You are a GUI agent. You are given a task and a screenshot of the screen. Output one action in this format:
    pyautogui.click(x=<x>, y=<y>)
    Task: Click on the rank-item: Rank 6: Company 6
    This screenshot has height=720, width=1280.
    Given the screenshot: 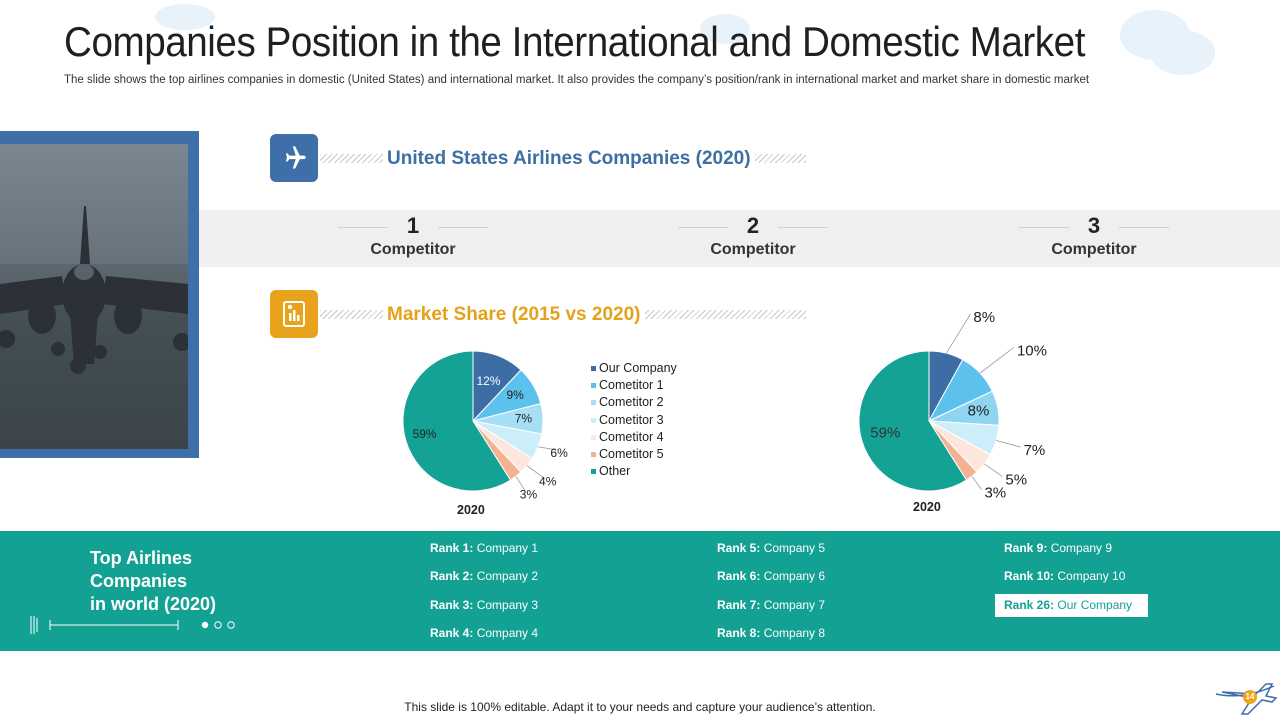 What is the action you would take?
    pyautogui.click(x=771, y=576)
    